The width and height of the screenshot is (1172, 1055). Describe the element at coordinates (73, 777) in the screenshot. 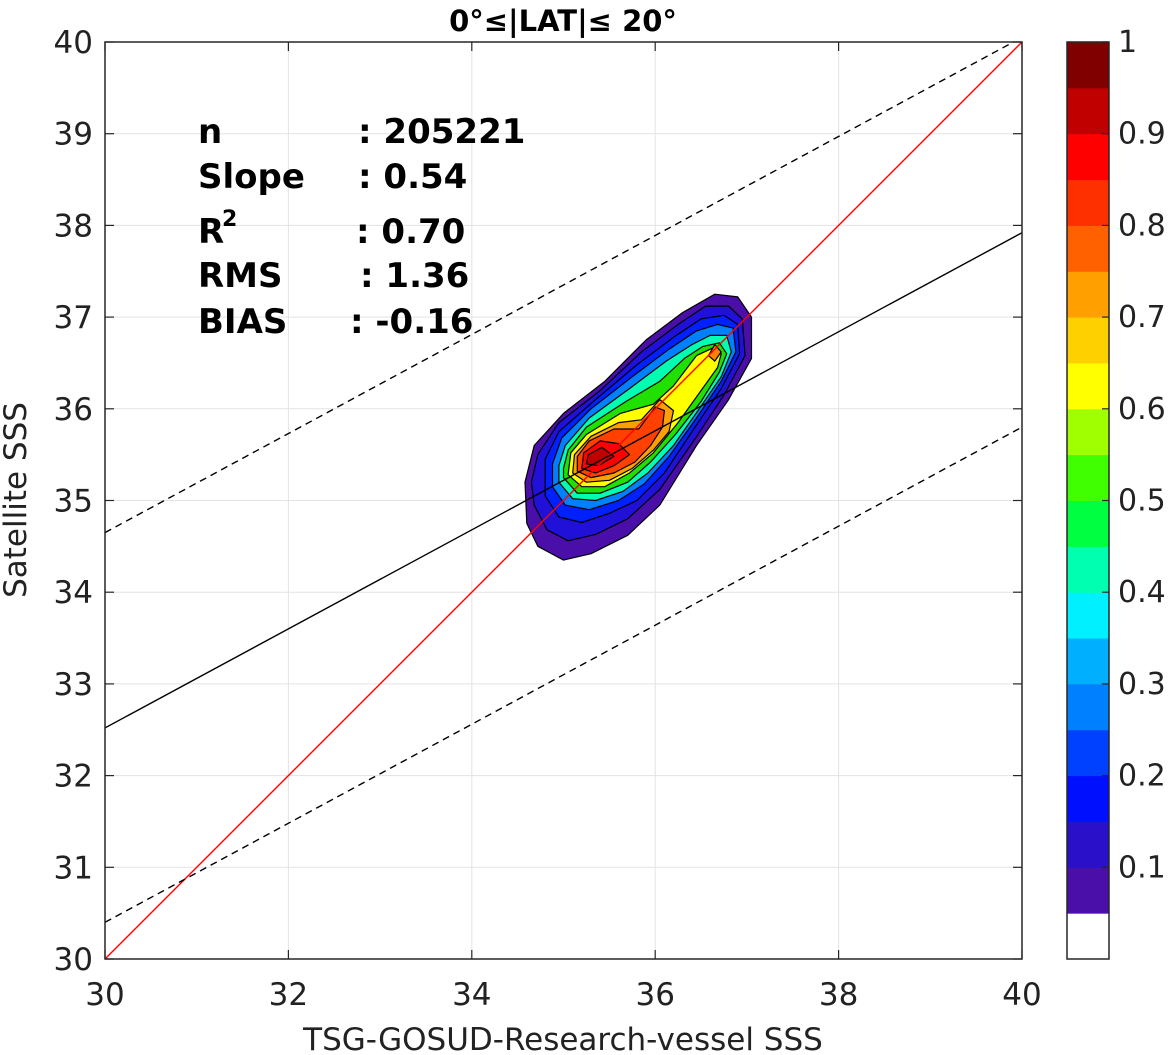

I see `y-tick-label: 32` at that location.